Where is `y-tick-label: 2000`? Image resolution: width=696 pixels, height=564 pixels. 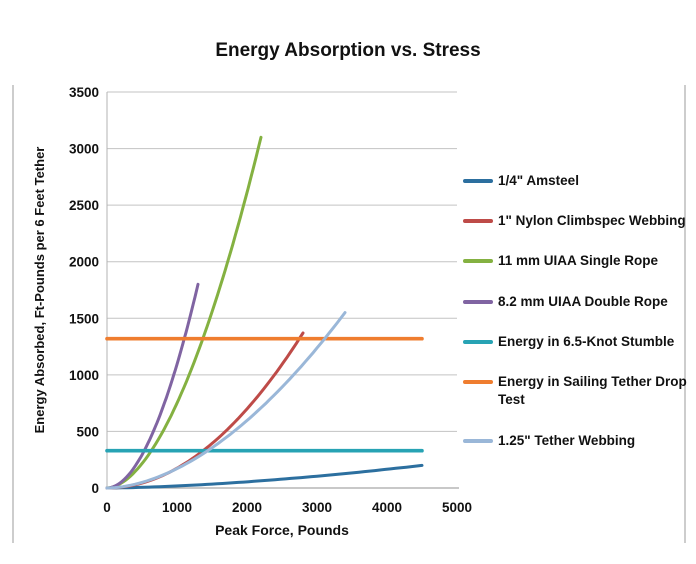 y-tick-label: 2000 is located at coordinates (84, 262).